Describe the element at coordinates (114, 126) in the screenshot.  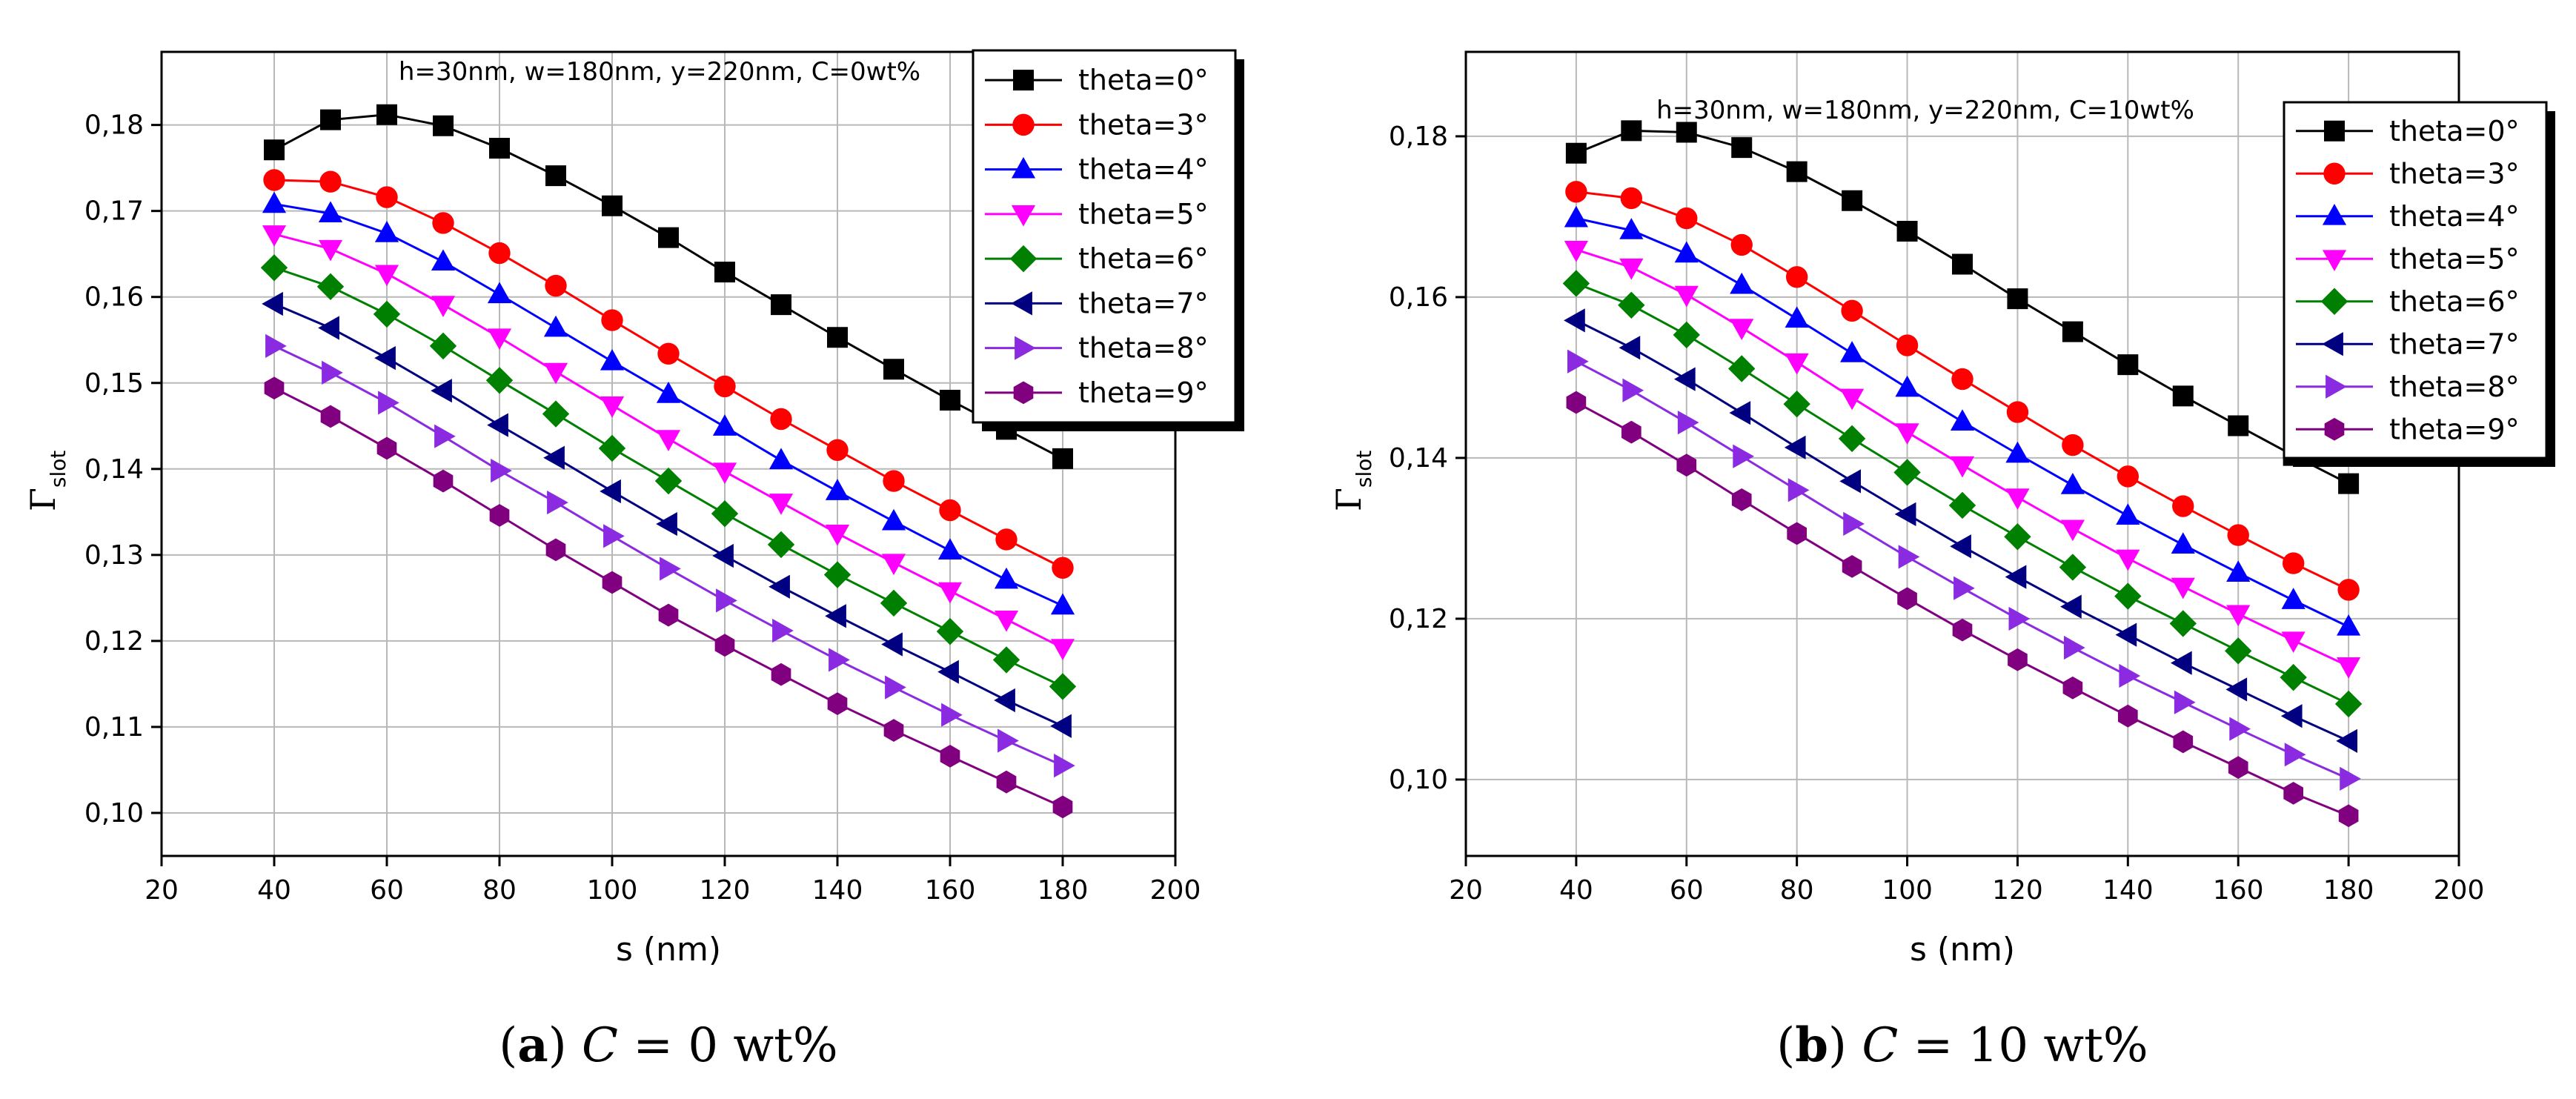
I see `y-tick-label: 0,18` at that location.